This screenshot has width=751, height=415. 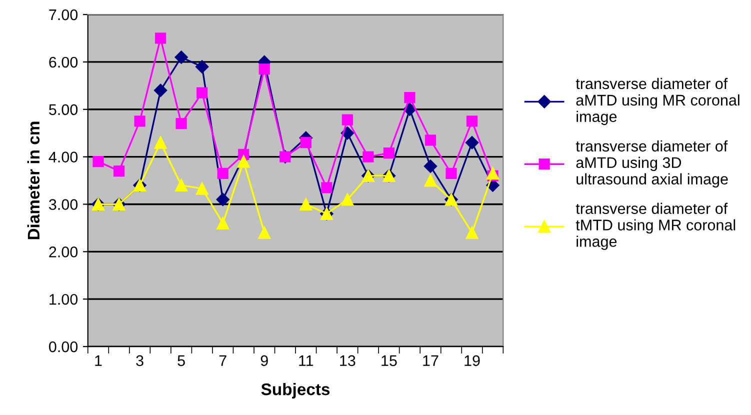 I want to click on y-tick-label: 3.00, so click(x=63, y=204).